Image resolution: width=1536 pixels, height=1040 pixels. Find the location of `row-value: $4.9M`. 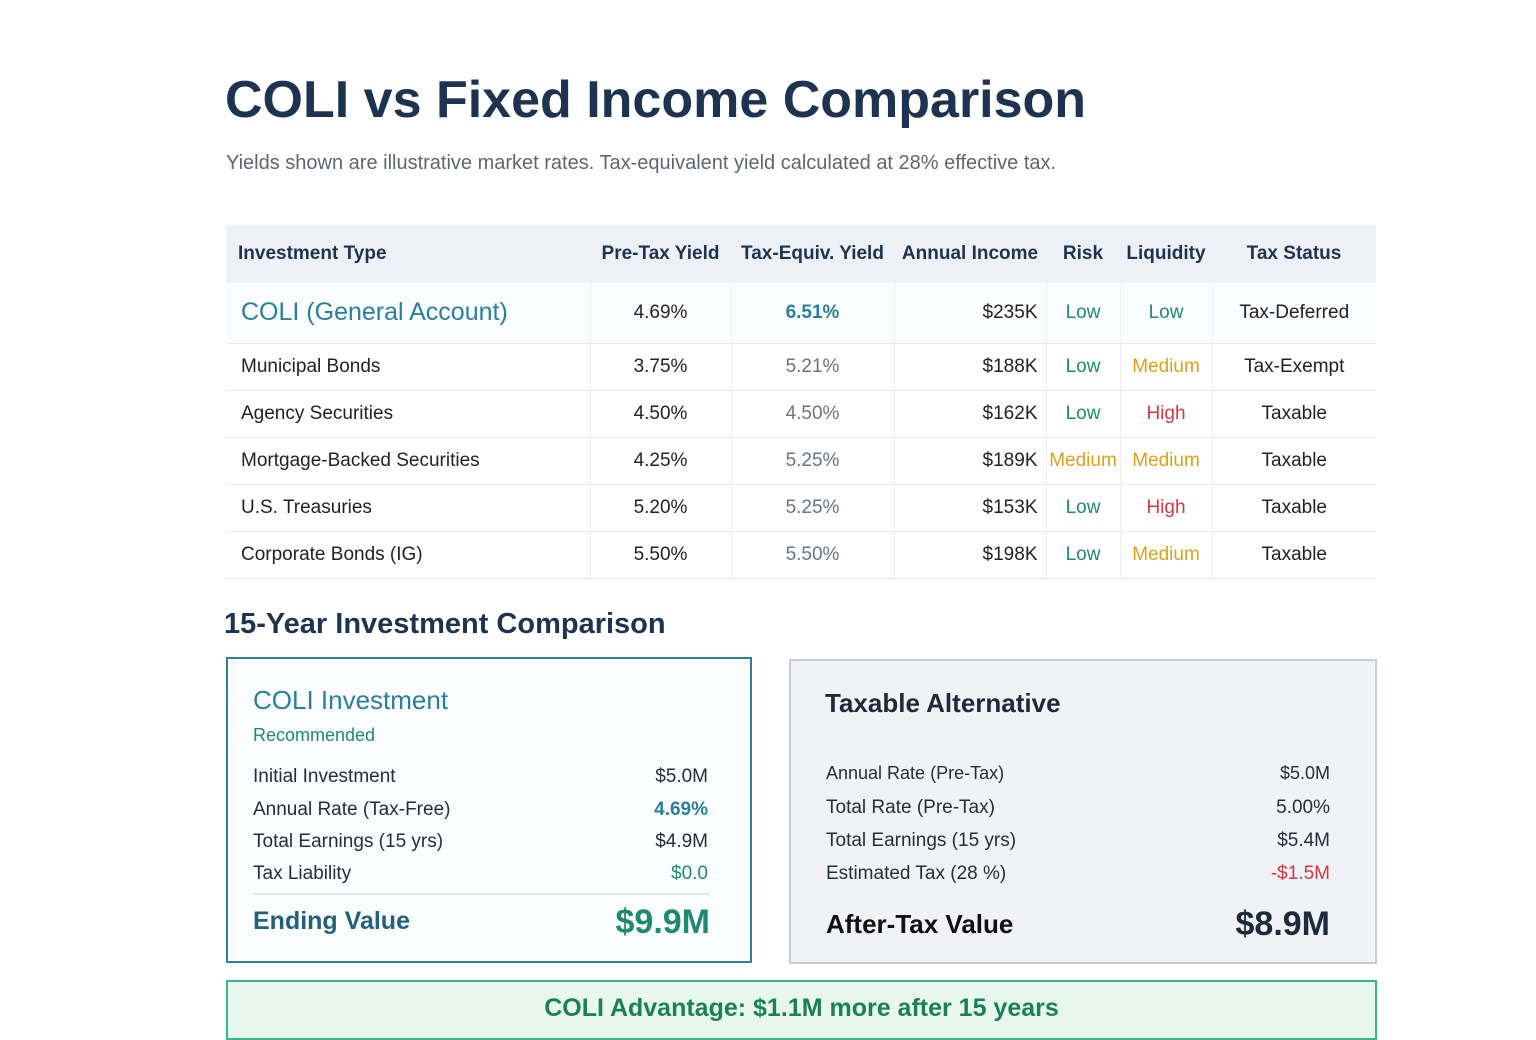

row-value: $4.9M is located at coordinates (681, 841).